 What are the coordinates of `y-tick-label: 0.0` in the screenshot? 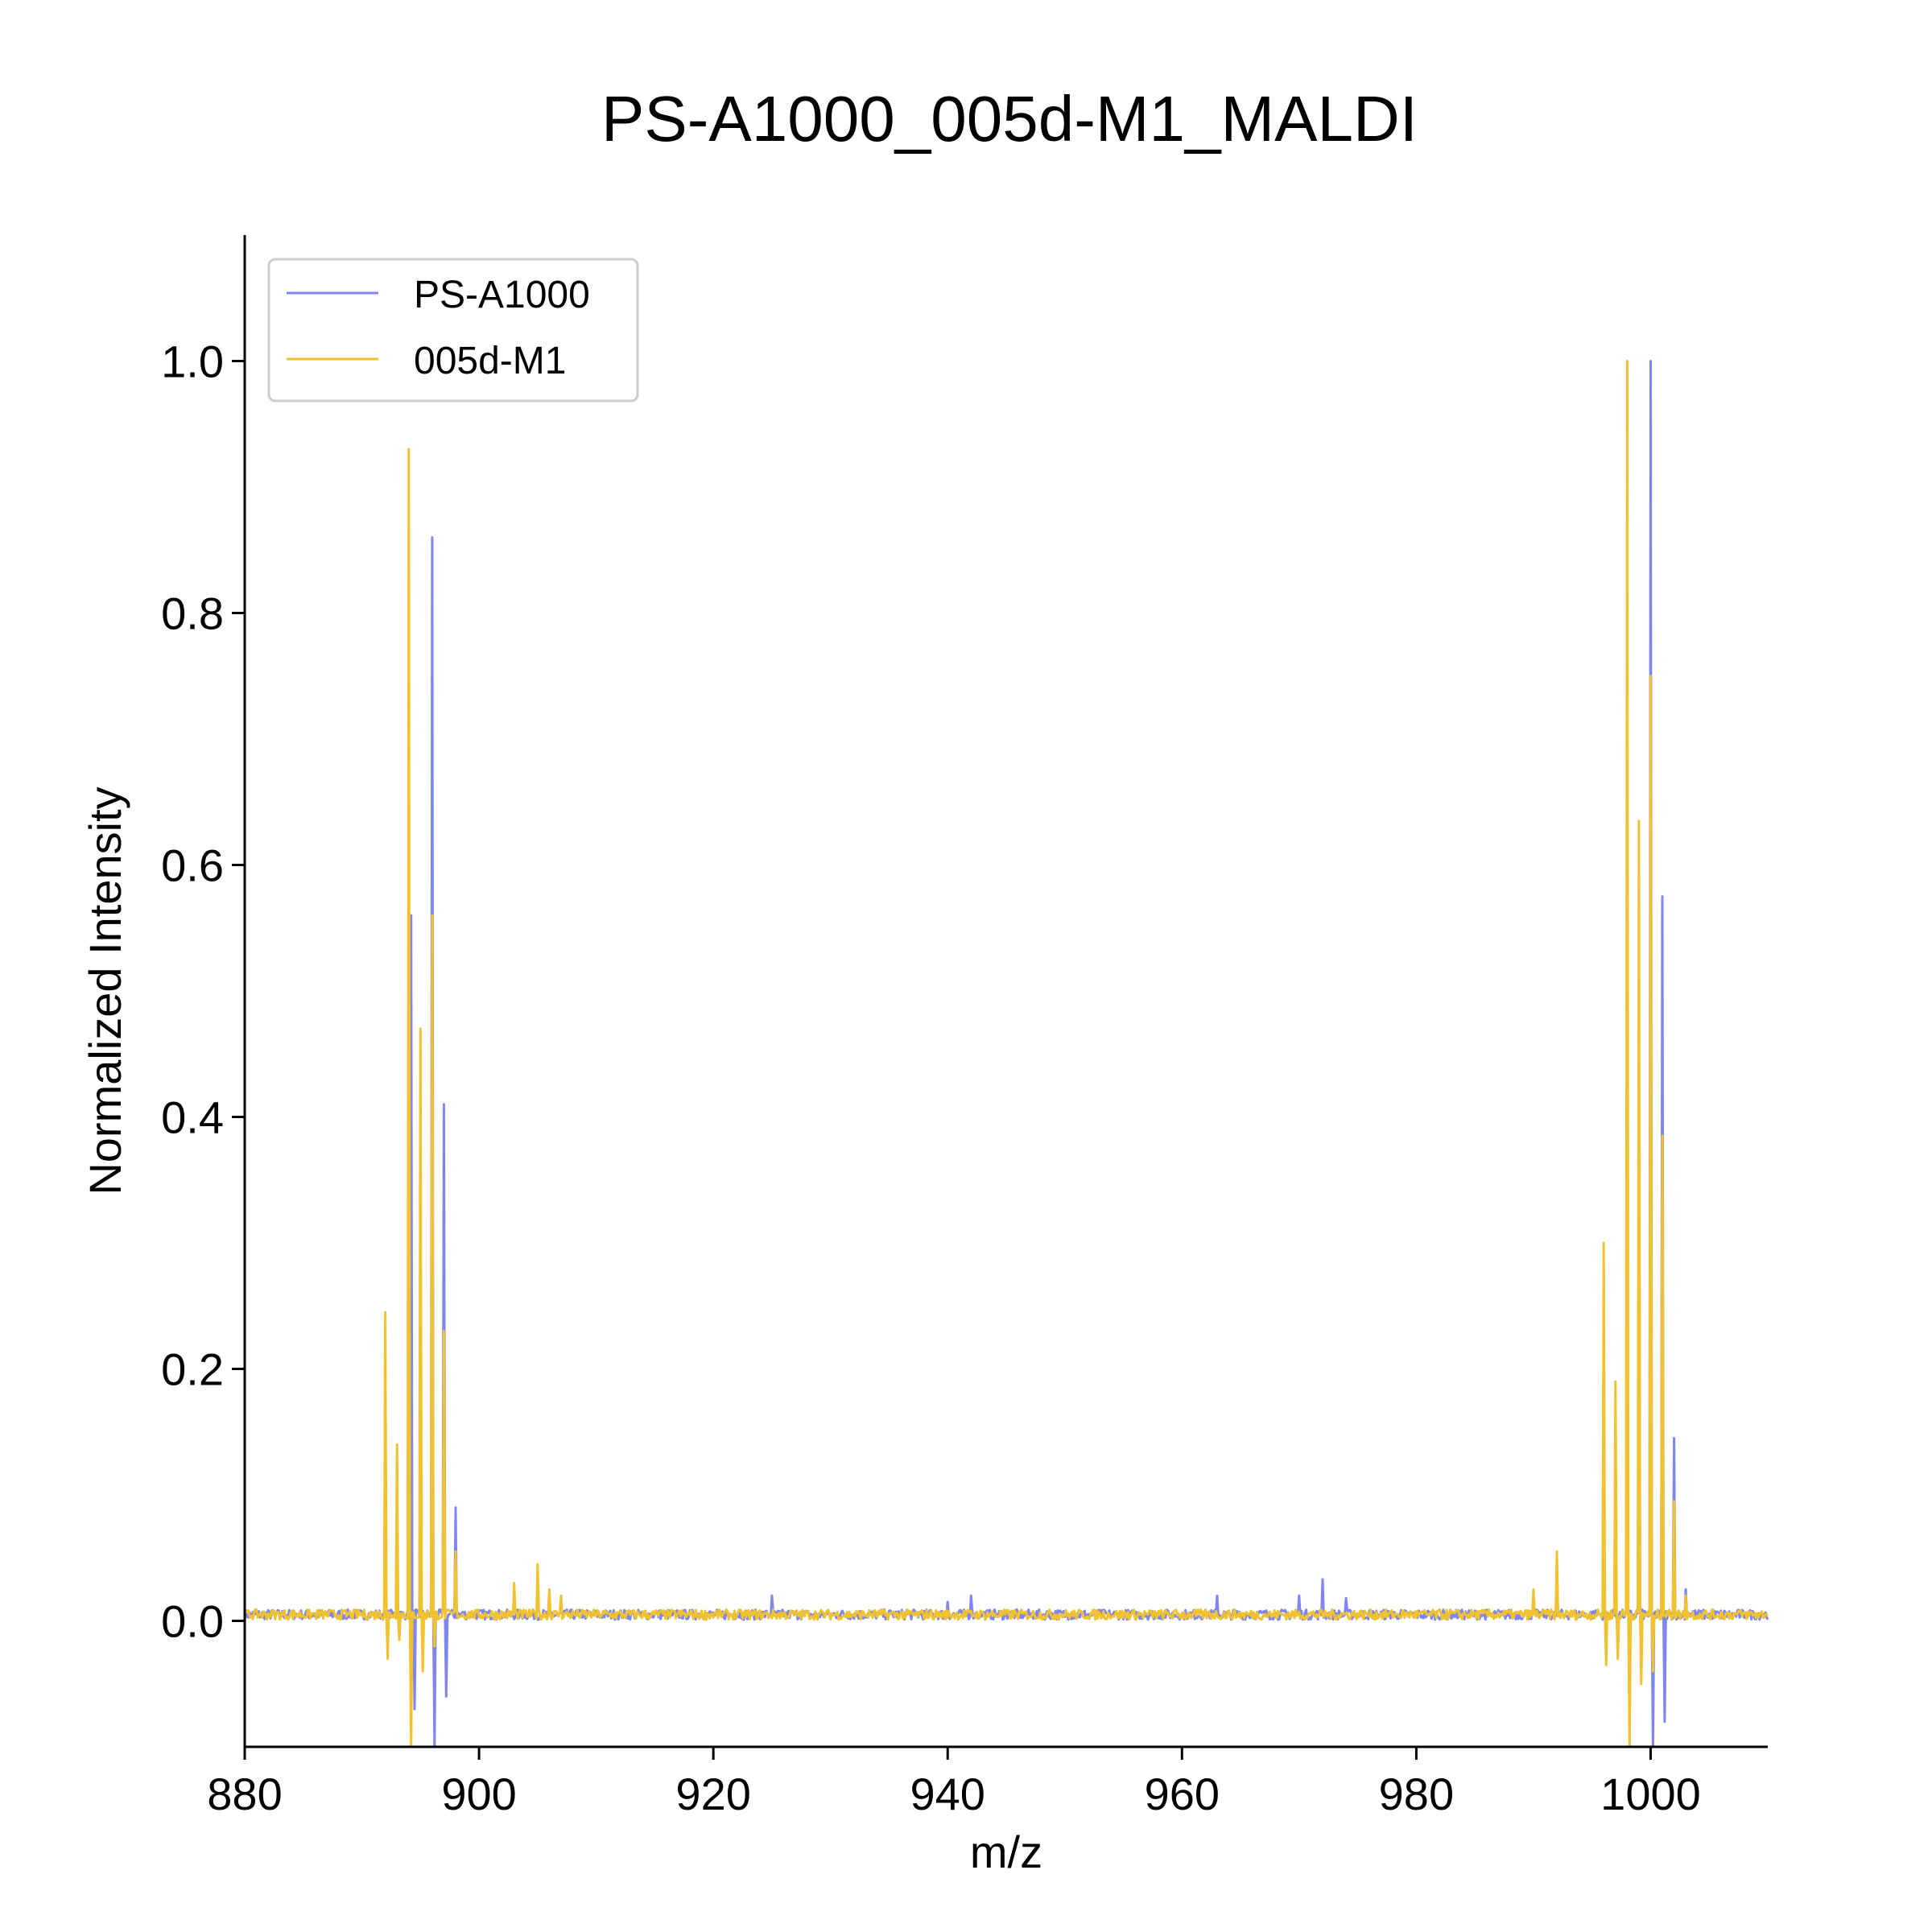 It's located at (192, 1621).